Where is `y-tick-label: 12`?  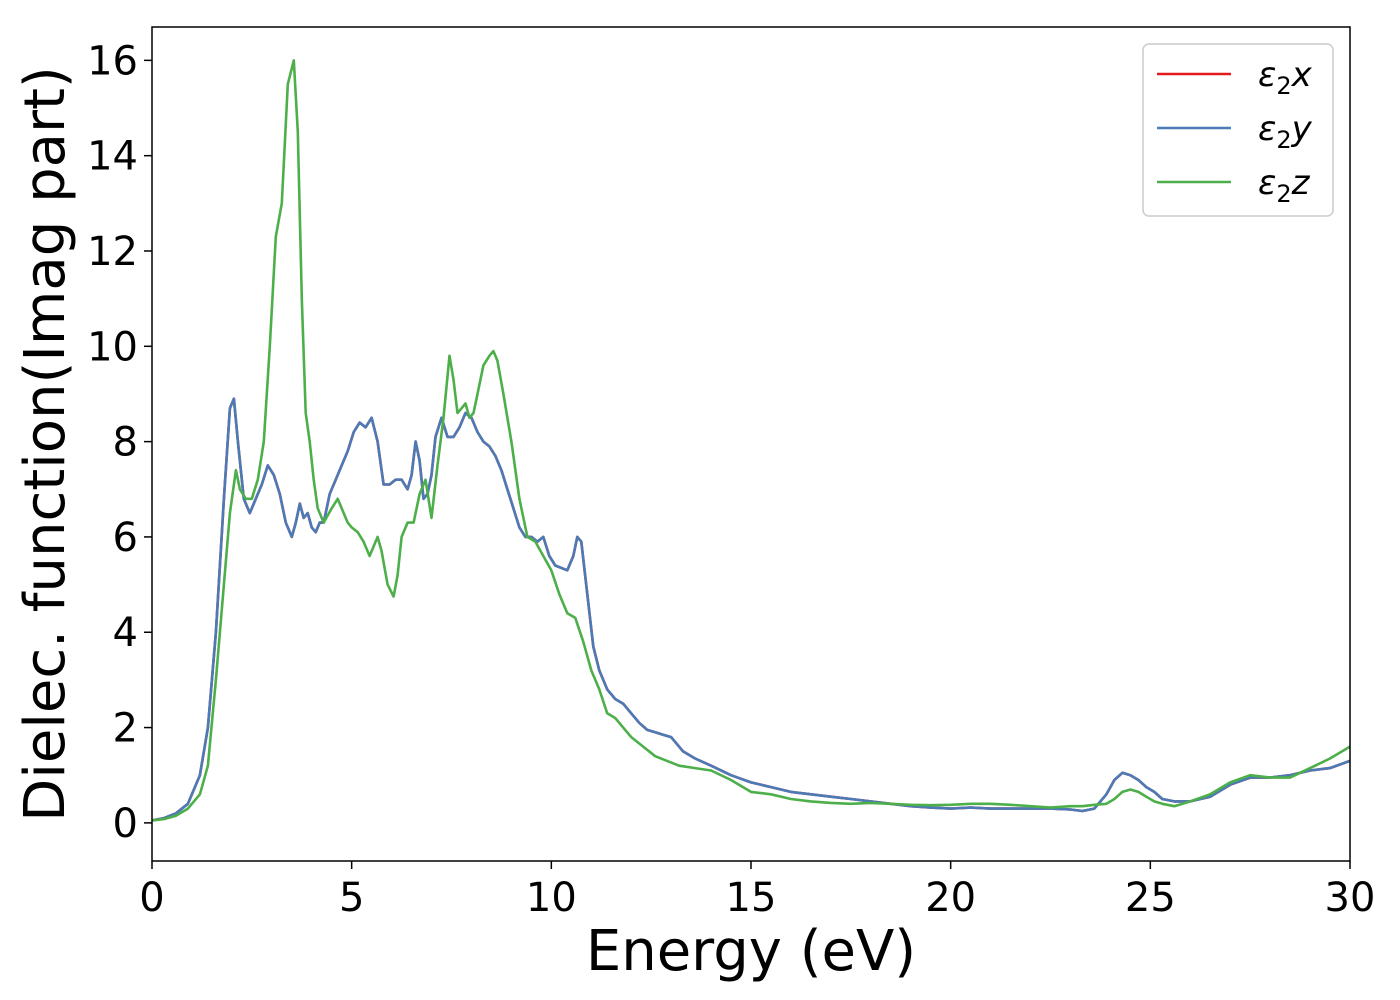
y-tick-label: 12 is located at coordinates (112, 252).